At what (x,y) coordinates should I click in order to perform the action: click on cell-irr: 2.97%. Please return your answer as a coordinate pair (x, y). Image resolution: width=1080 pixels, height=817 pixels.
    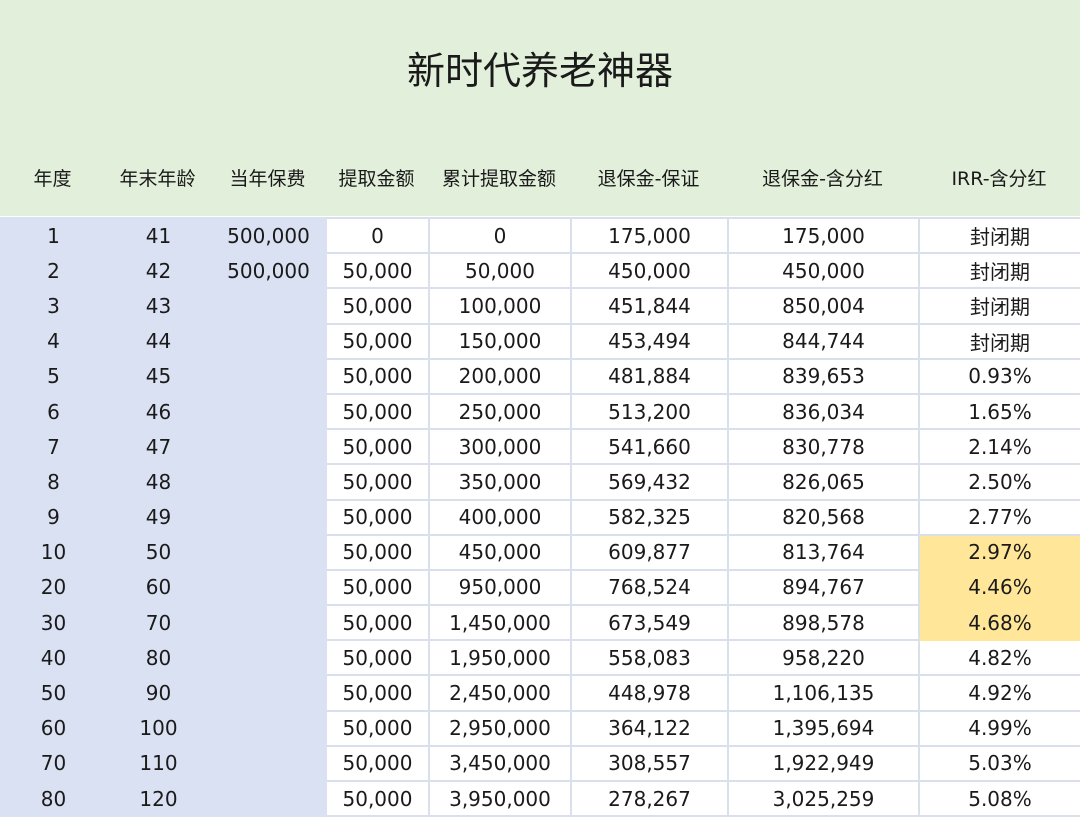
    Looking at the image, I should click on (999, 552).